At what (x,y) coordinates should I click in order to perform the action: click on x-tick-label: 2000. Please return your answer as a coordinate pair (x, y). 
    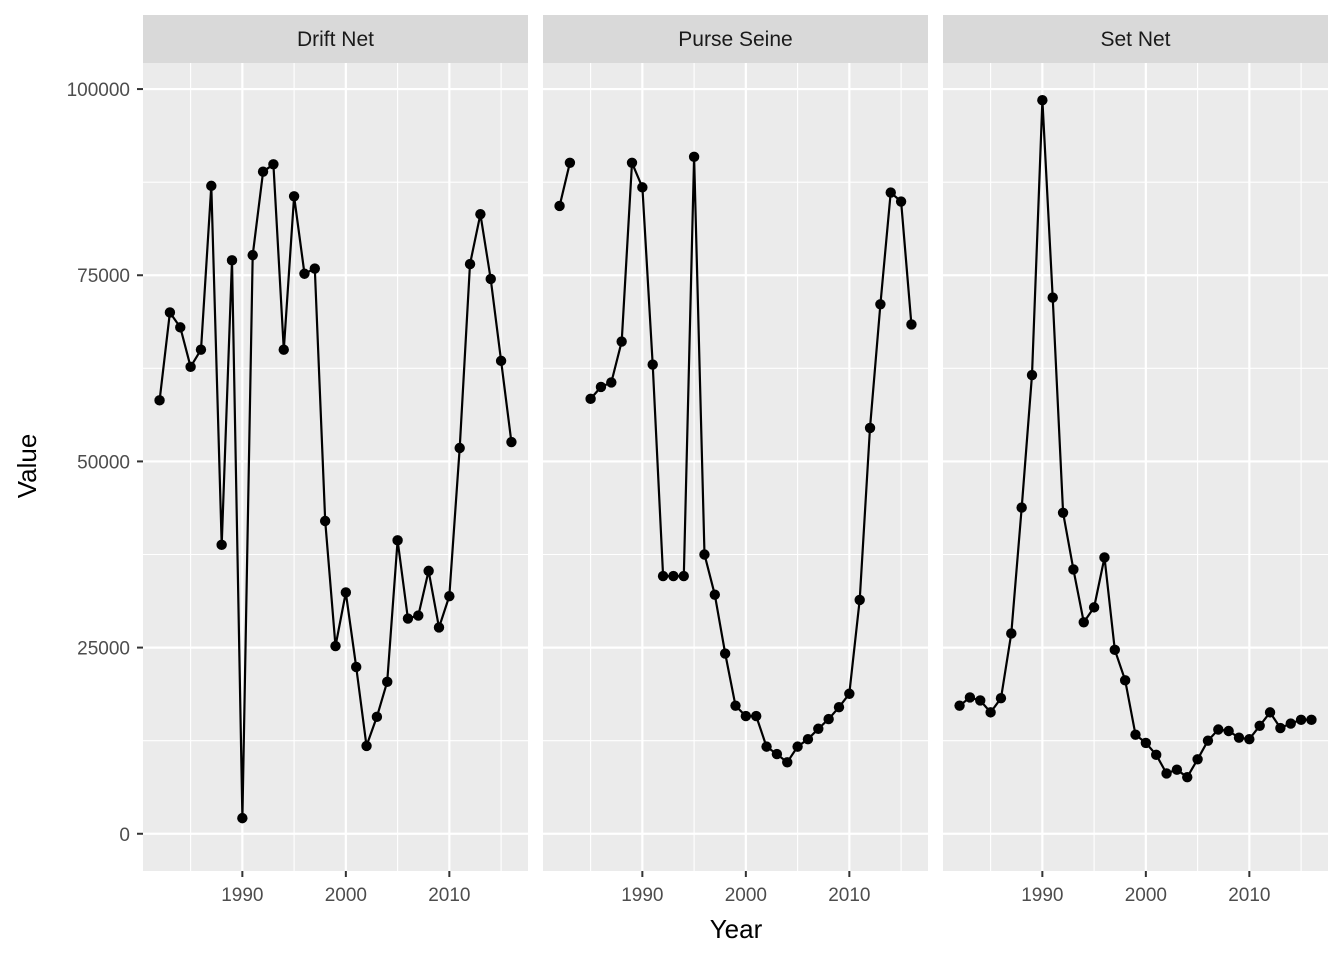
    Looking at the image, I should click on (346, 895).